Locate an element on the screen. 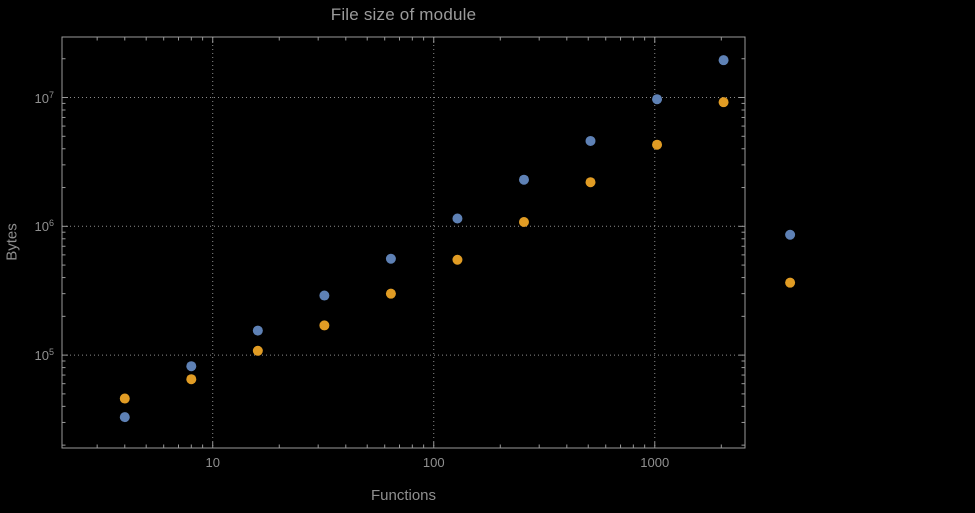 Image resolution: width=975 pixels, height=513 pixels. x-axis-label: Functions is located at coordinates (403, 495).